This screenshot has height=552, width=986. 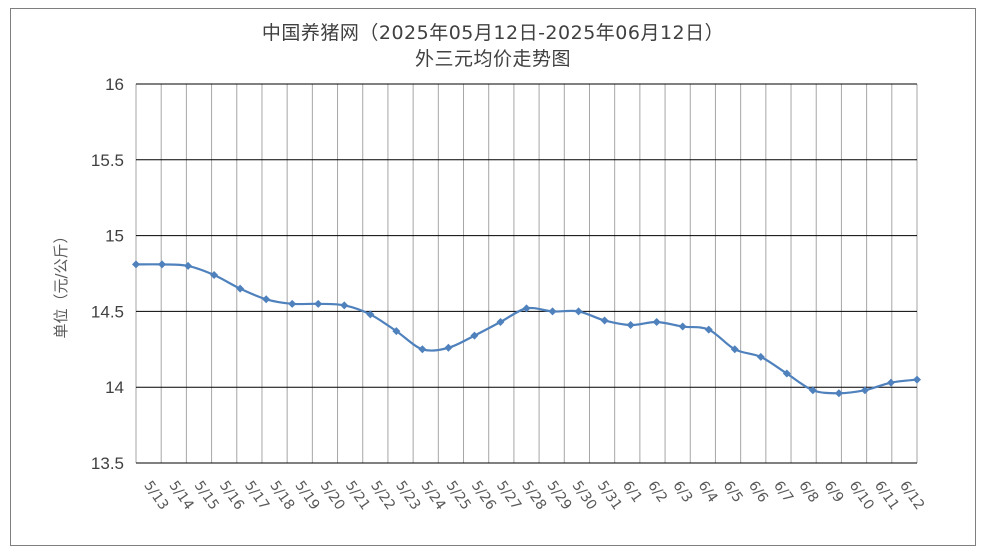 What do you see at coordinates (114, 236) in the screenshot?
I see `y-tick-label: 15` at bounding box center [114, 236].